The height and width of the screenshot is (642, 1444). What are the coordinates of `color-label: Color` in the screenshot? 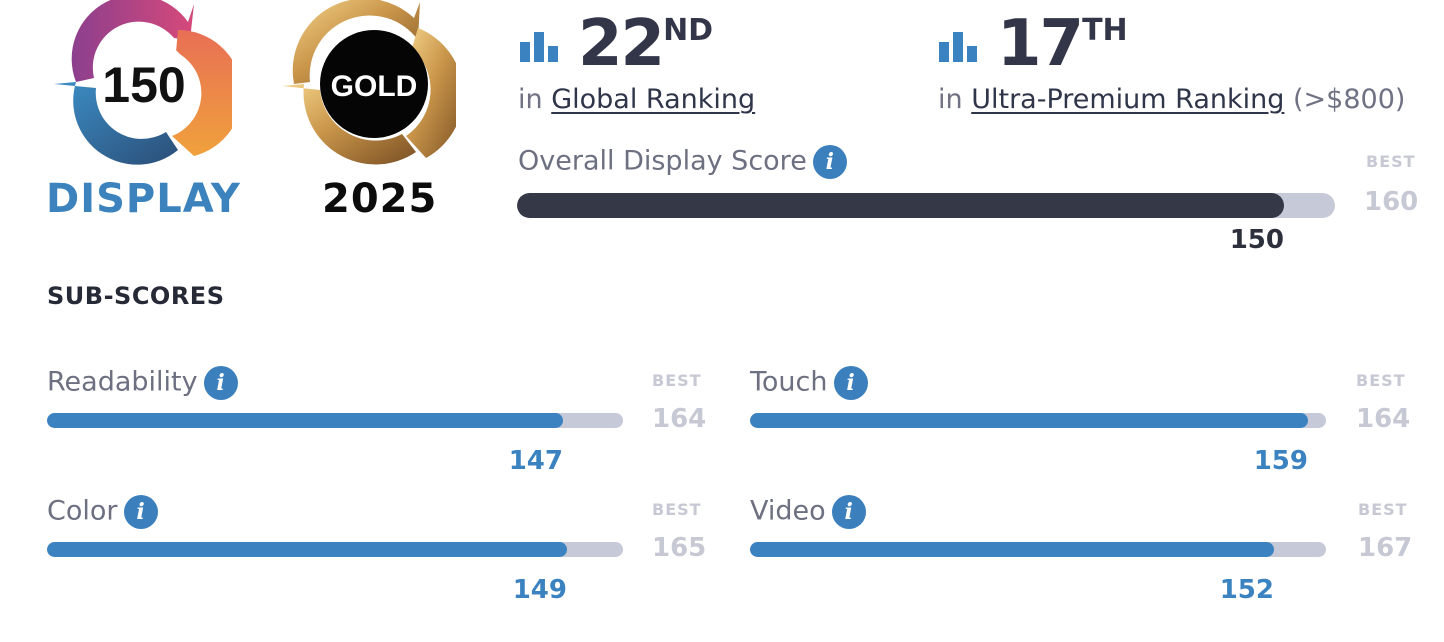 It's located at (82, 511).